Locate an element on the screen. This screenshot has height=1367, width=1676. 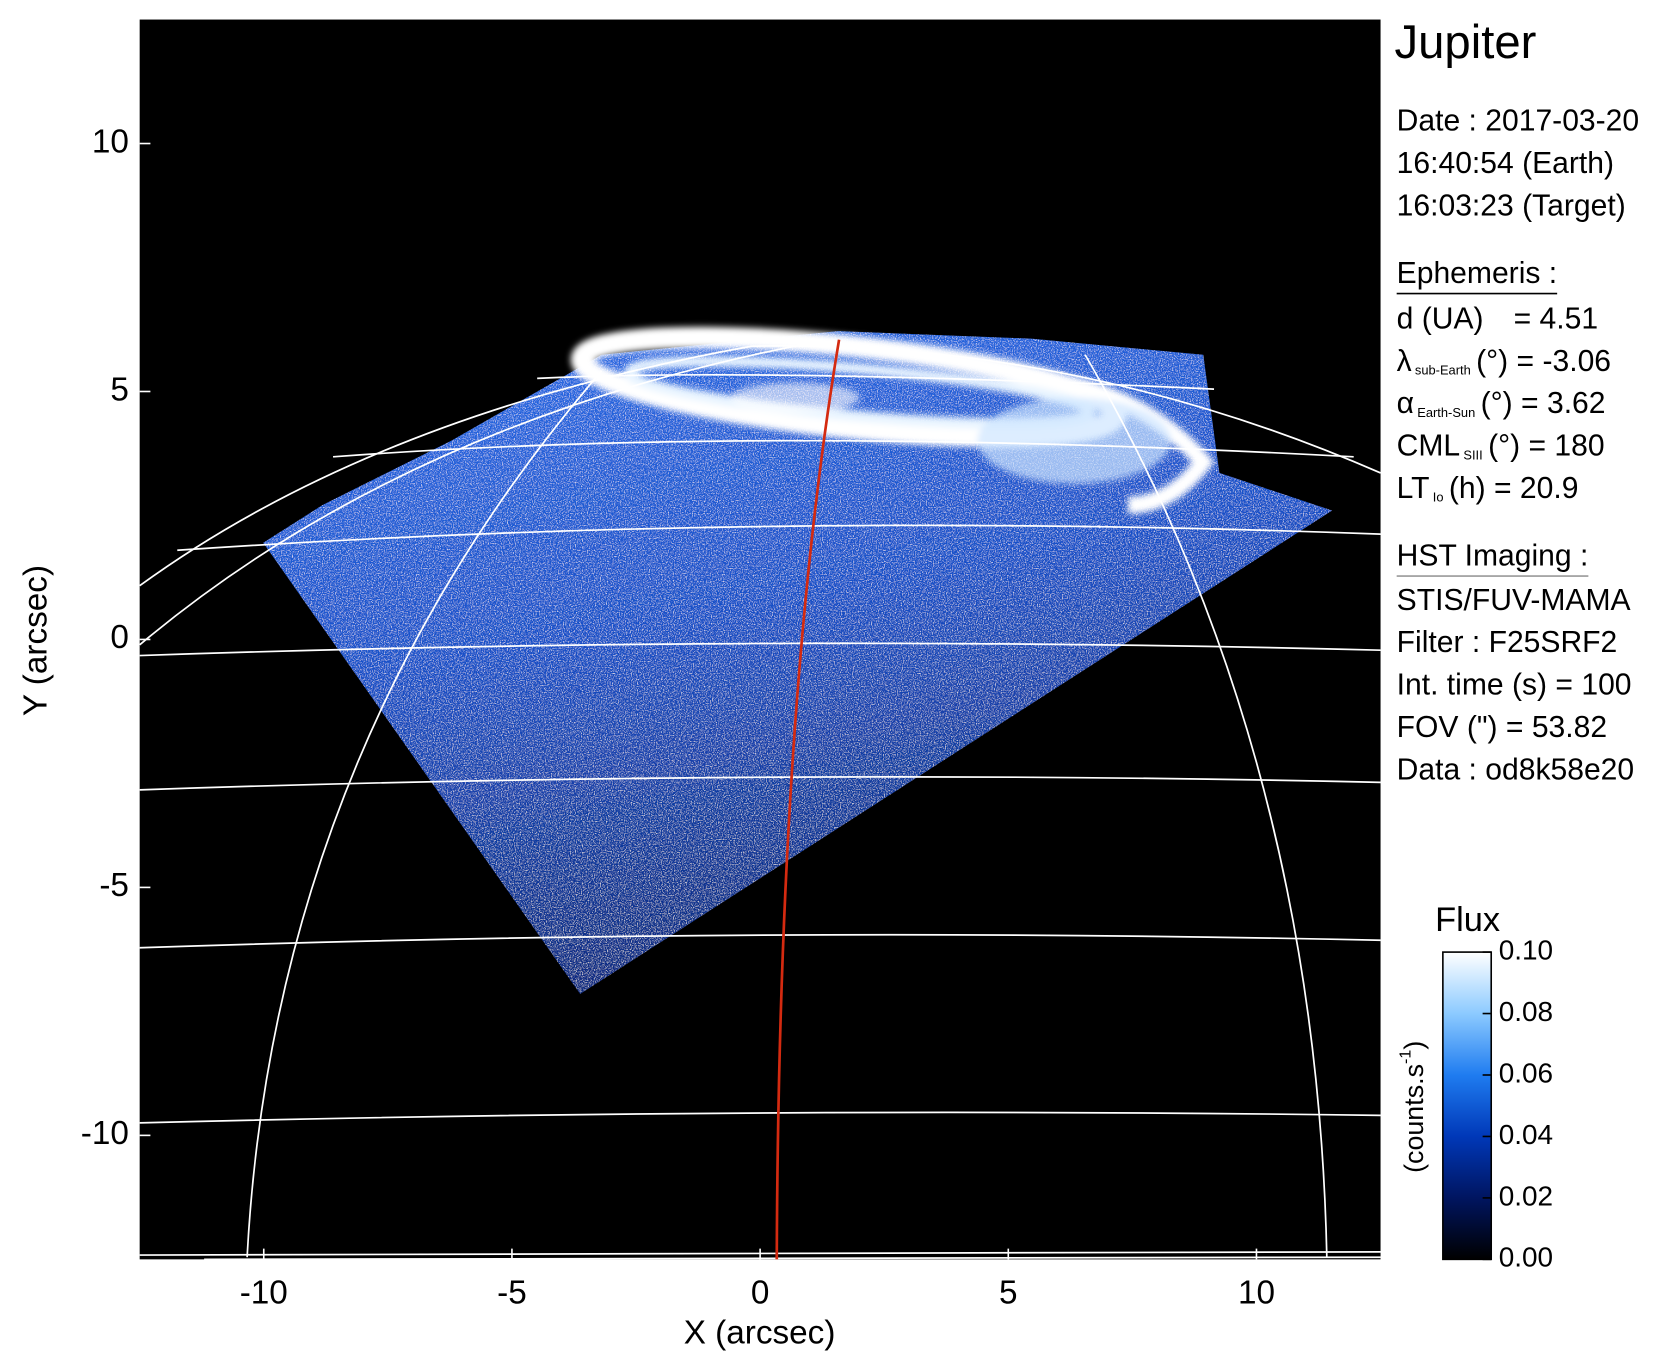
colorbar-tick-label: 0.08 is located at coordinates (1526, 1011).